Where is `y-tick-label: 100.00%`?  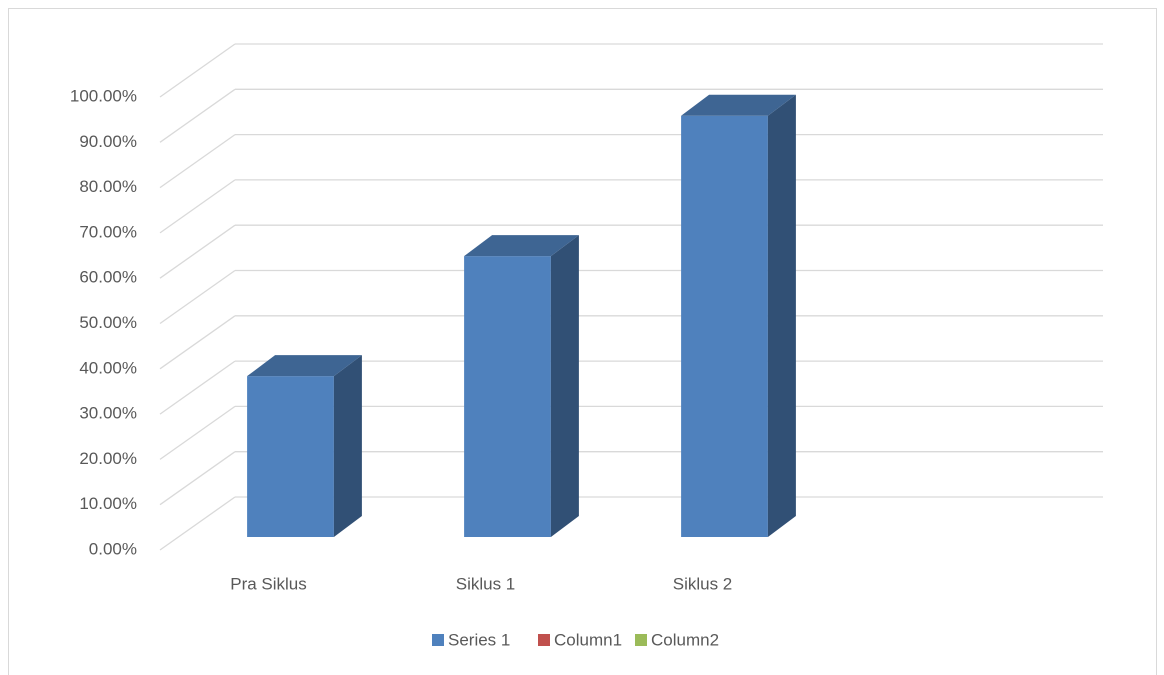
y-tick-label: 100.00% is located at coordinates (103, 95).